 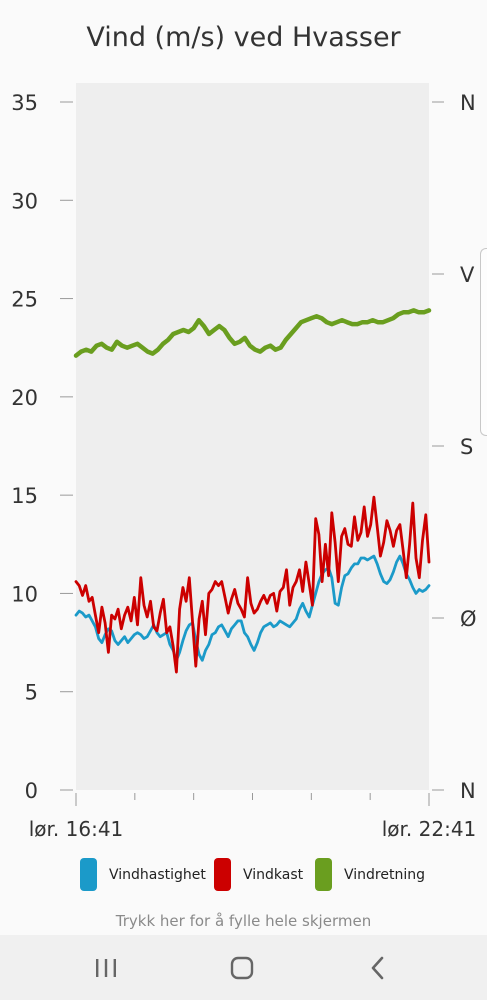 I want to click on y2-tick-label: Ø, so click(x=468, y=619).